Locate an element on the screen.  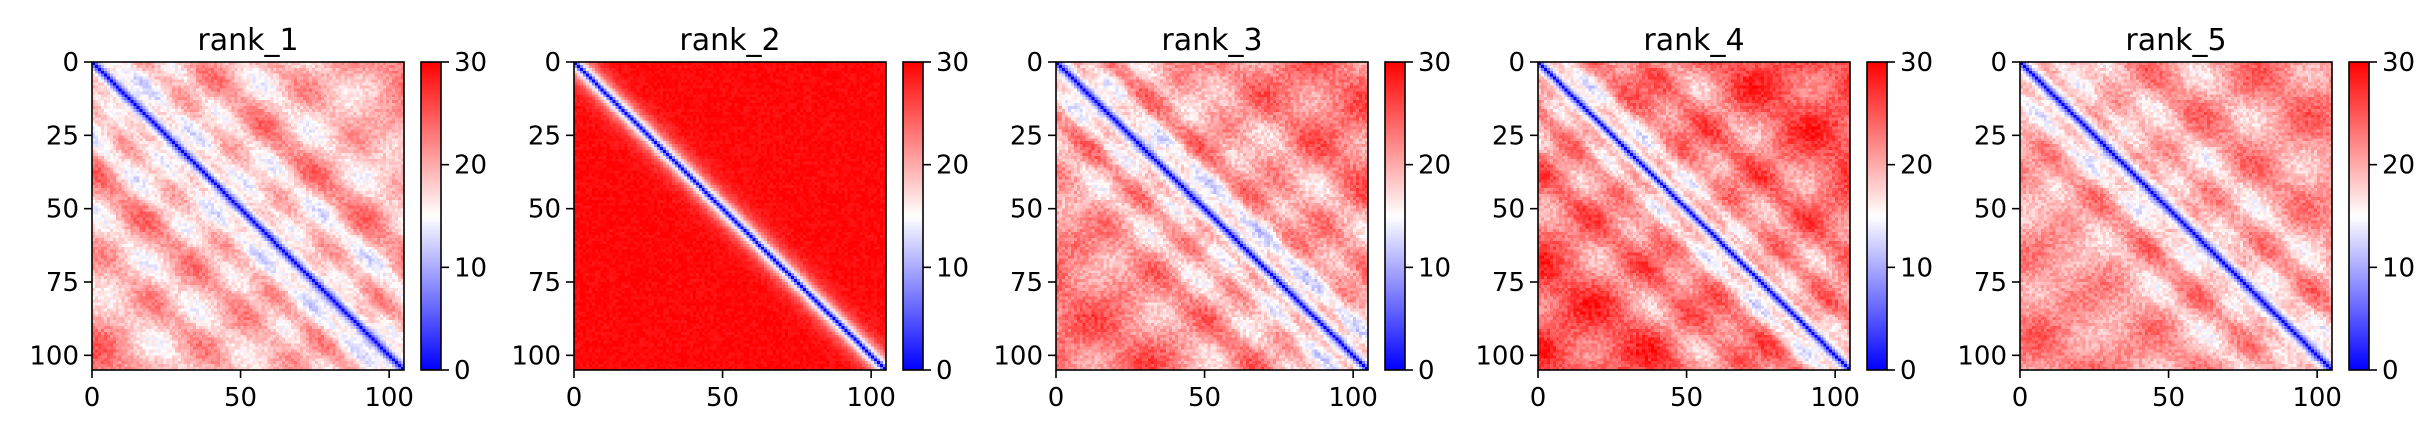
panel-title: rank_3 is located at coordinates (1211, 40).